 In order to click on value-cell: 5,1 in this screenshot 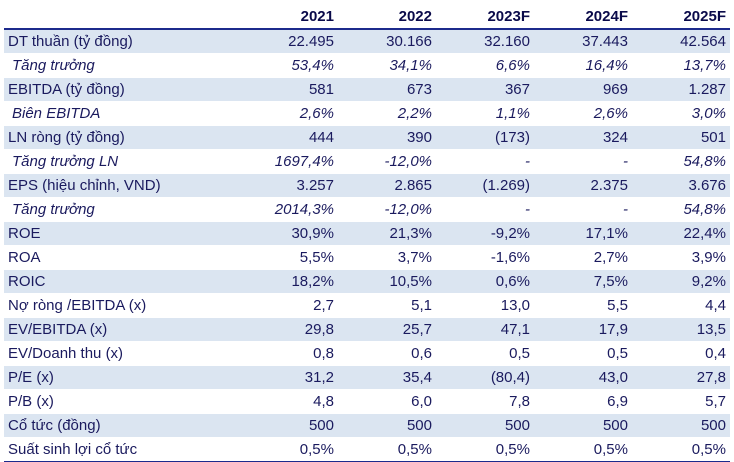, I will do `click(387, 305)`.